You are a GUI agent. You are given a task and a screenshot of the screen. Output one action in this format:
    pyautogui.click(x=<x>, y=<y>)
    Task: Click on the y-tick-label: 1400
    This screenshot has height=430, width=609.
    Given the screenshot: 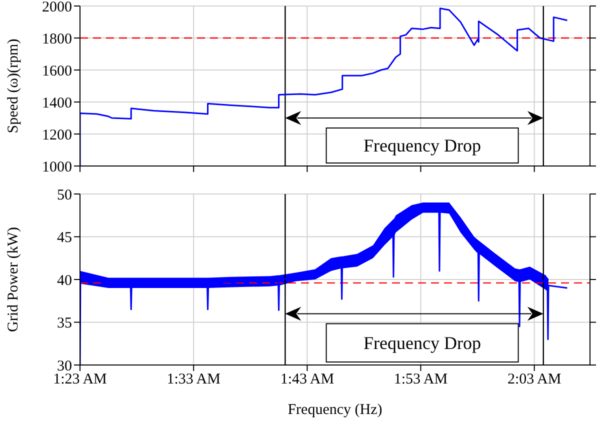 What is the action you would take?
    pyautogui.click(x=57, y=103)
    